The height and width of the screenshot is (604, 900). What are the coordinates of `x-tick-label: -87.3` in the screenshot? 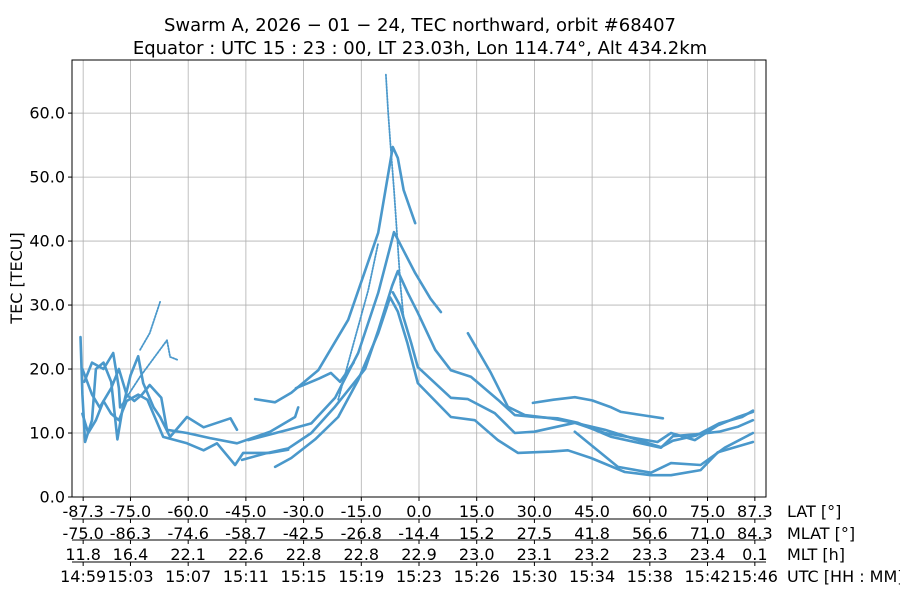 It's located at (82, 511).